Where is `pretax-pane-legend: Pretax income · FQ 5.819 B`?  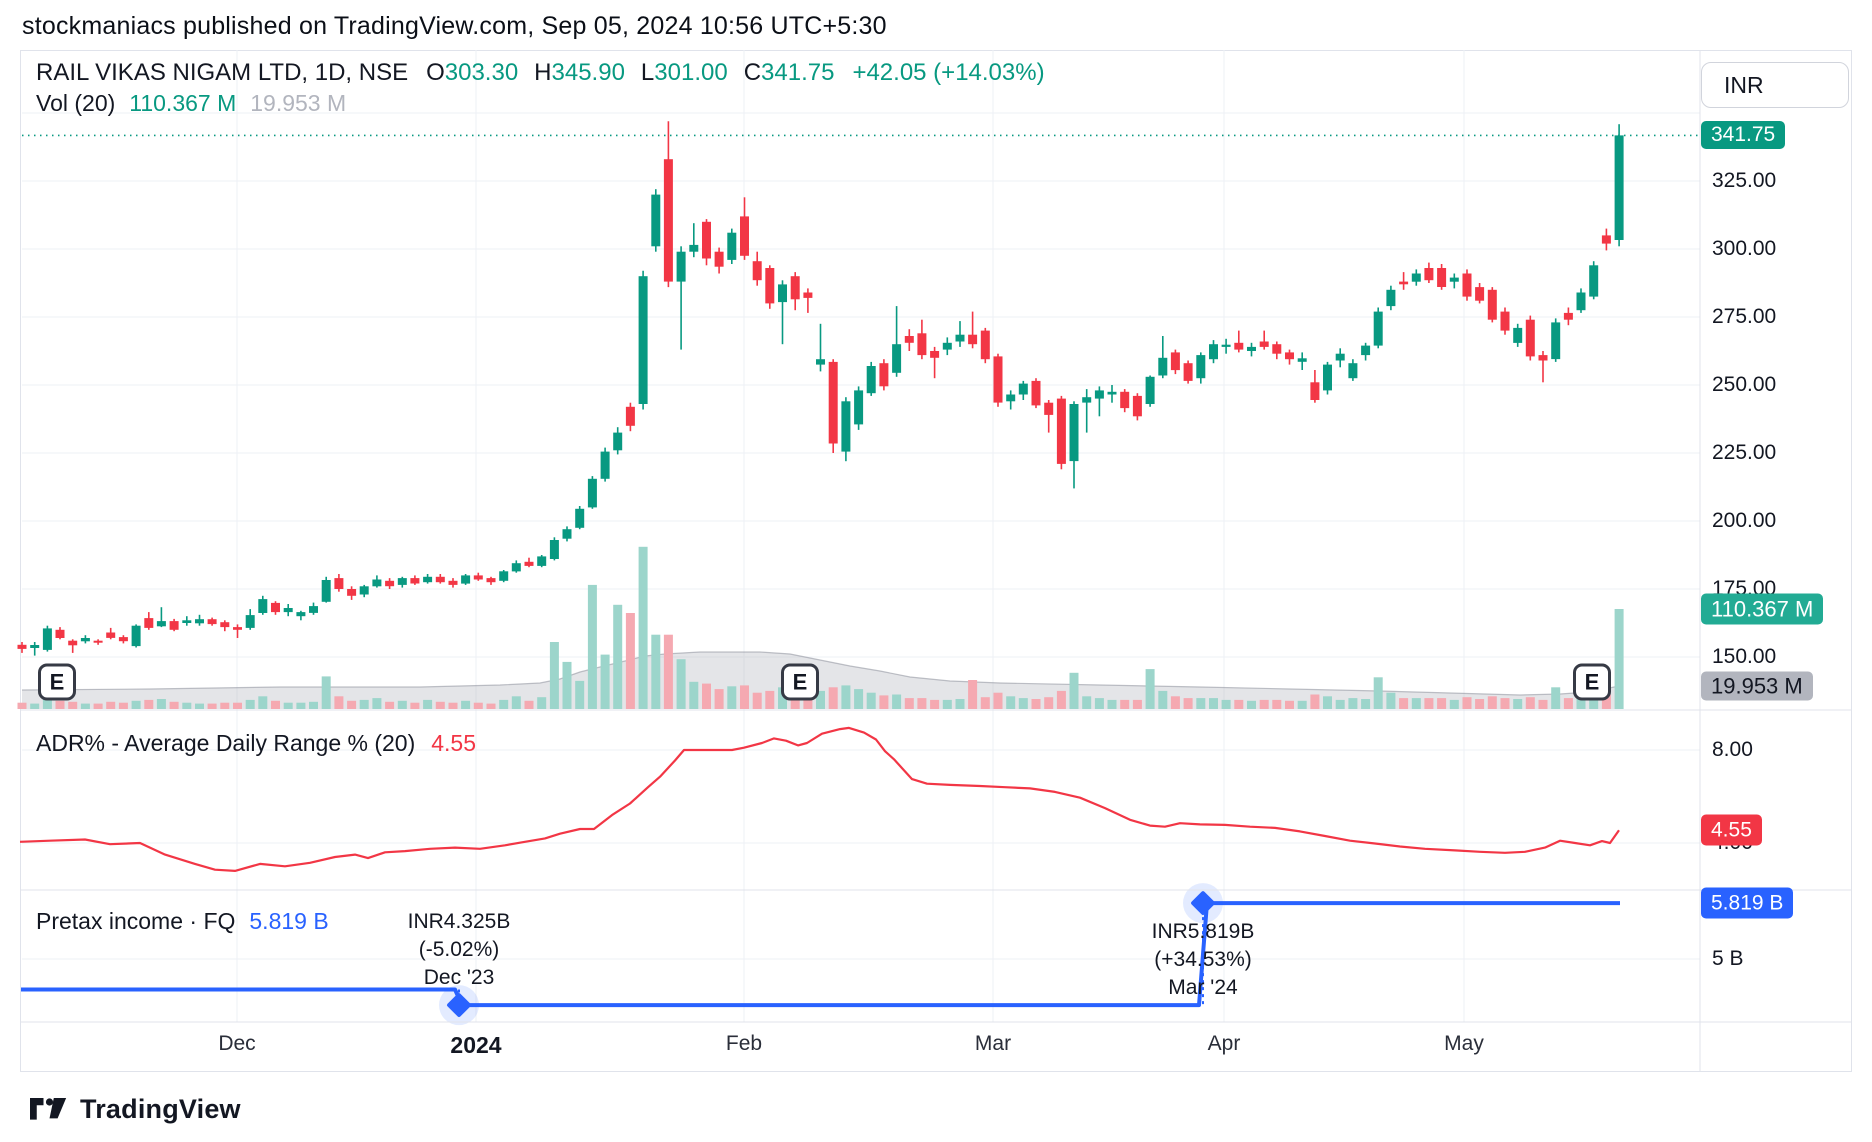
pretax-pane-legend: Pretax income · FQ 5.819 B is located at coordinates (182, 921).